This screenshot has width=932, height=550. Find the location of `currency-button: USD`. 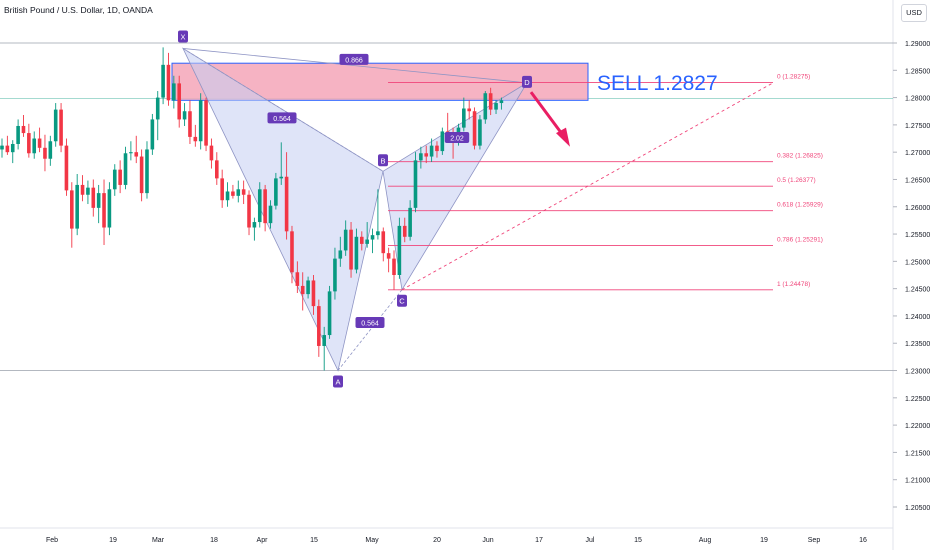

currency-button: USD is located at coordinates (914, 13).